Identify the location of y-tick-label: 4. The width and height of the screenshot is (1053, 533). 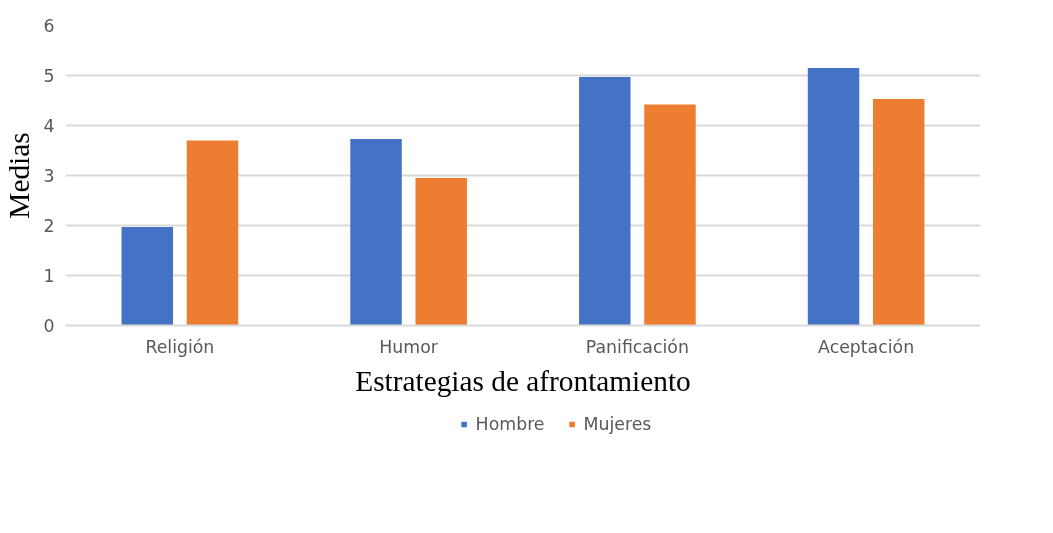
(49, 126).